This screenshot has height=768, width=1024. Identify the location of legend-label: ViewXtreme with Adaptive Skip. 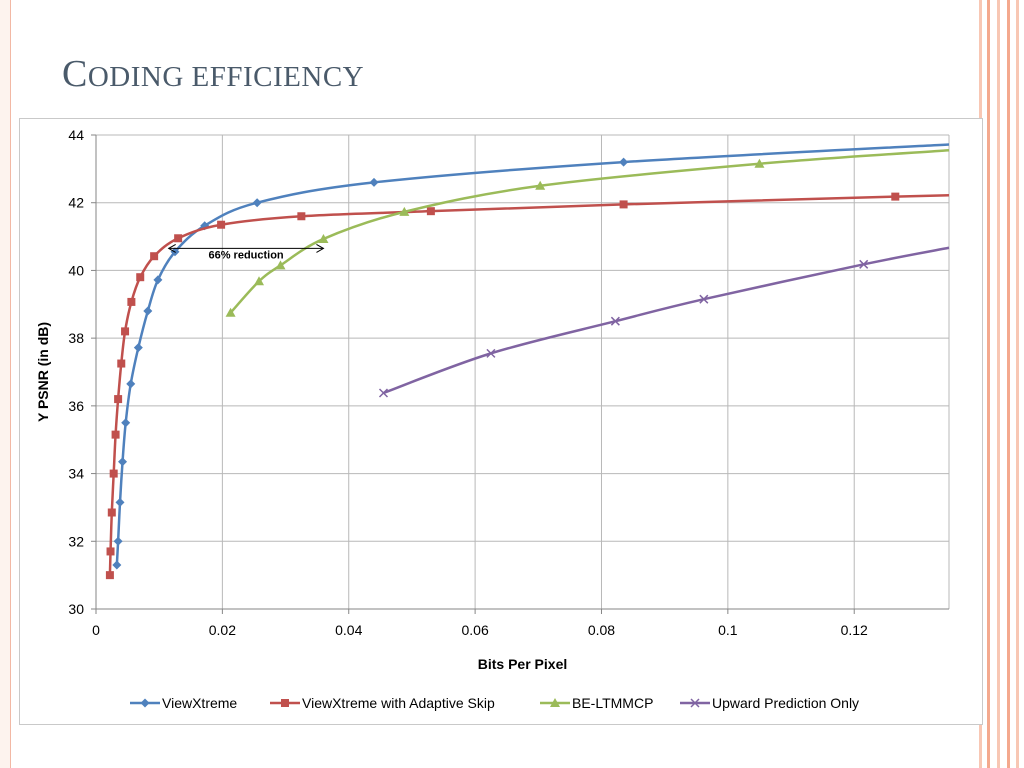
(398, 703).